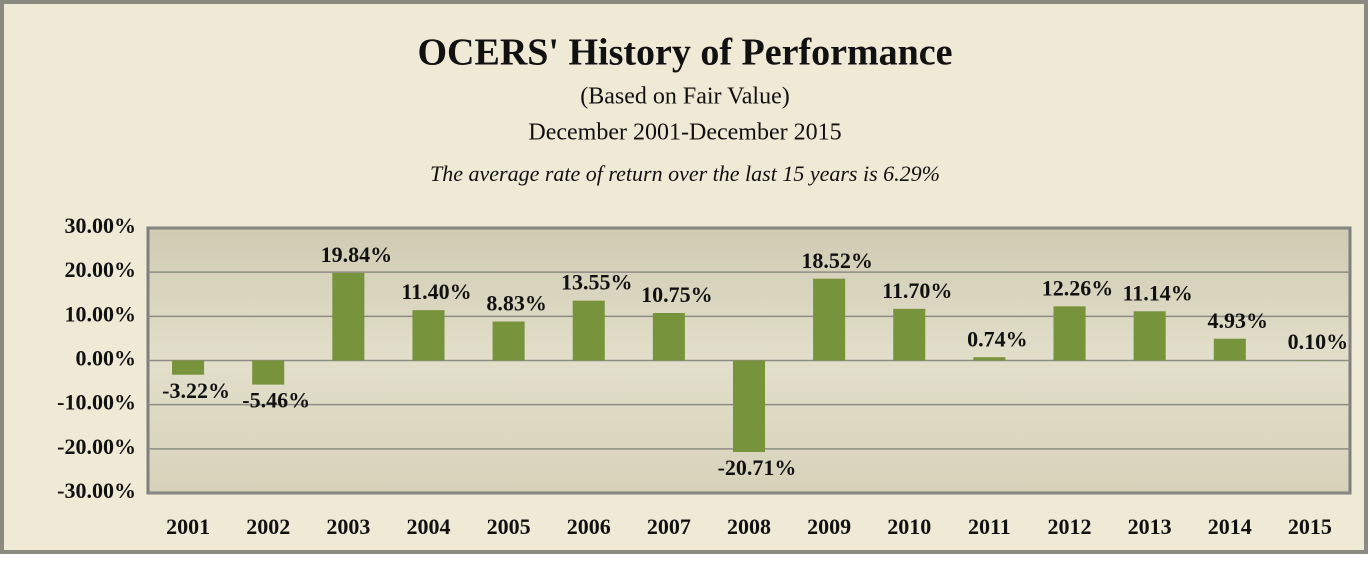  Describe the element at coordinates (677, 294) in the screenshot. I see `data-label: 10.75%` at that location.